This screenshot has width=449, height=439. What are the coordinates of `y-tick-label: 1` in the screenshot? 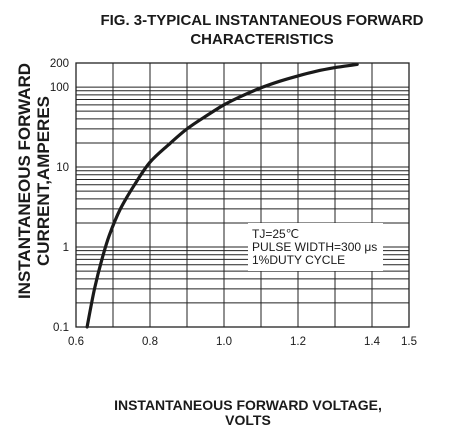 It's located at (66, 248).